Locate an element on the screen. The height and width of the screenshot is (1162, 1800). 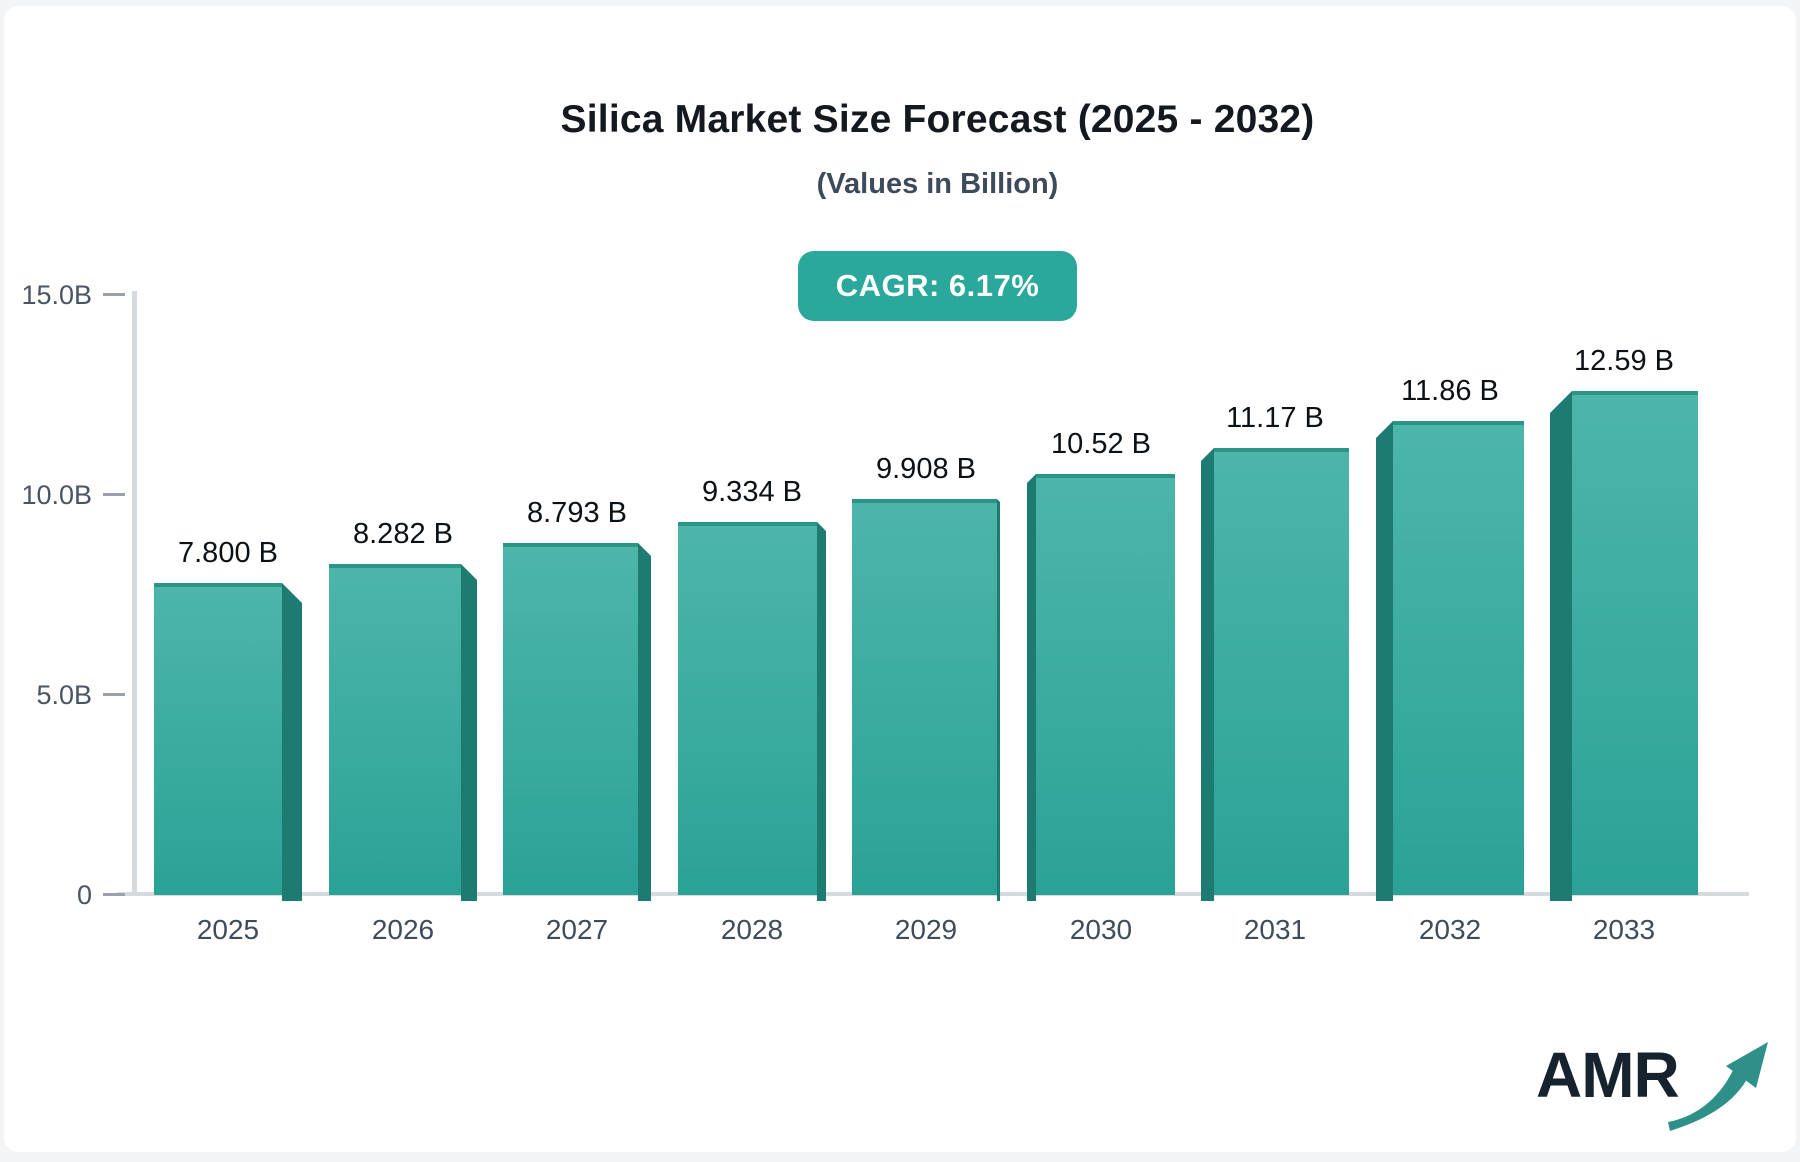
amr-logo-text: AMR is located at coordinates (1608, 1075).